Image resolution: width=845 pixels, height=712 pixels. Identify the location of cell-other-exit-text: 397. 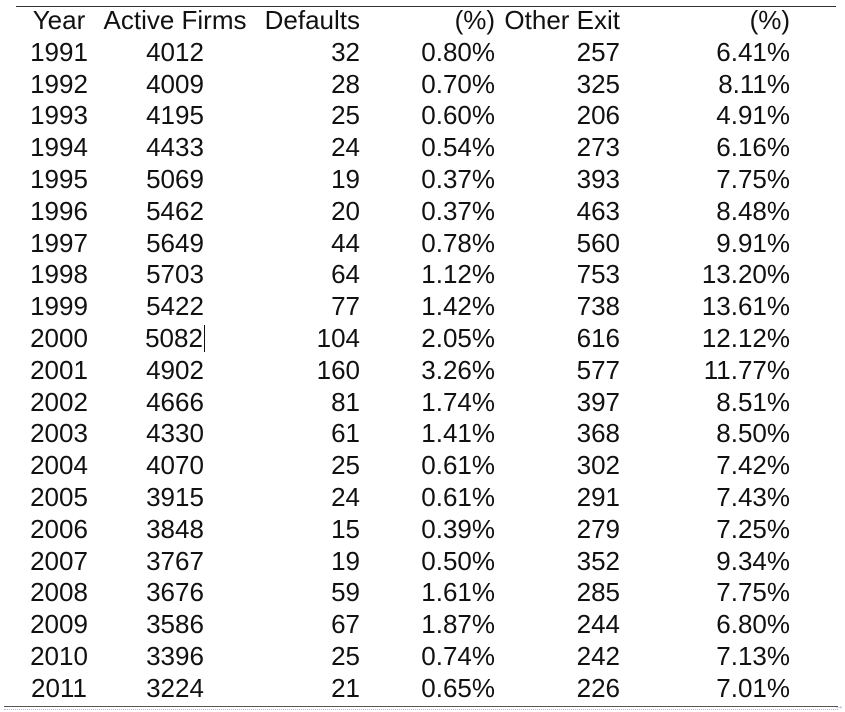
(598, 401).